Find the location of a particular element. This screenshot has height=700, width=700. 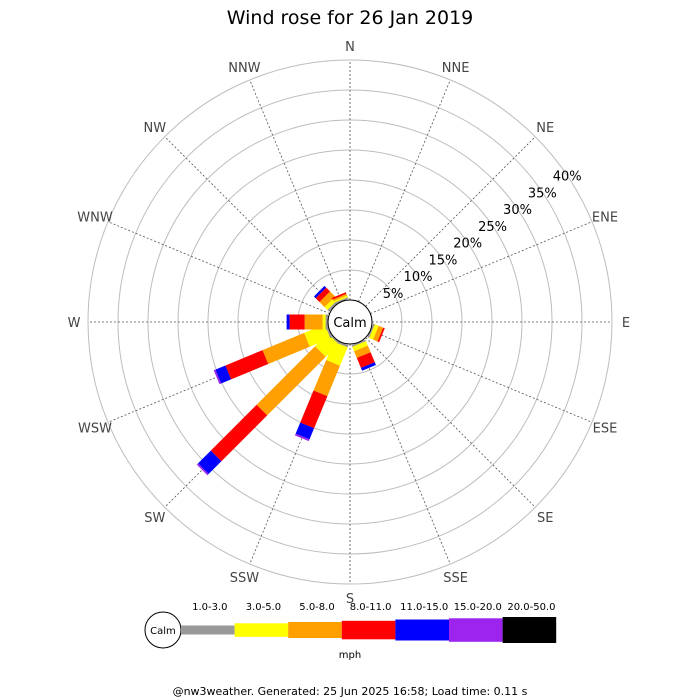

direction-label: ESE is located at coordinates (605, 429).